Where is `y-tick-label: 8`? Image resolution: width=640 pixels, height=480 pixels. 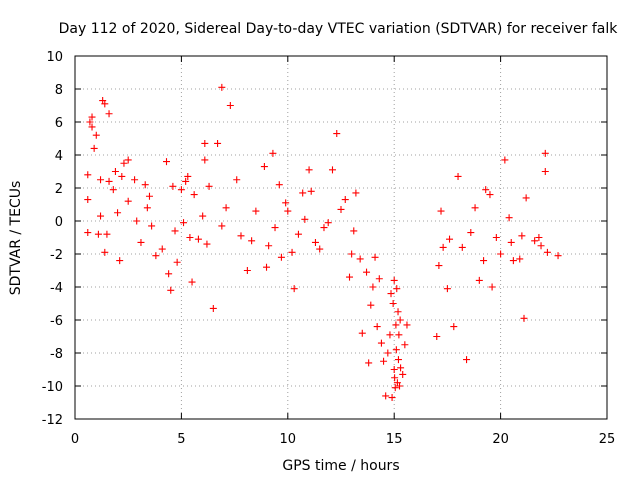 y-tick-label: 8 is located at coordinates (59, 90).